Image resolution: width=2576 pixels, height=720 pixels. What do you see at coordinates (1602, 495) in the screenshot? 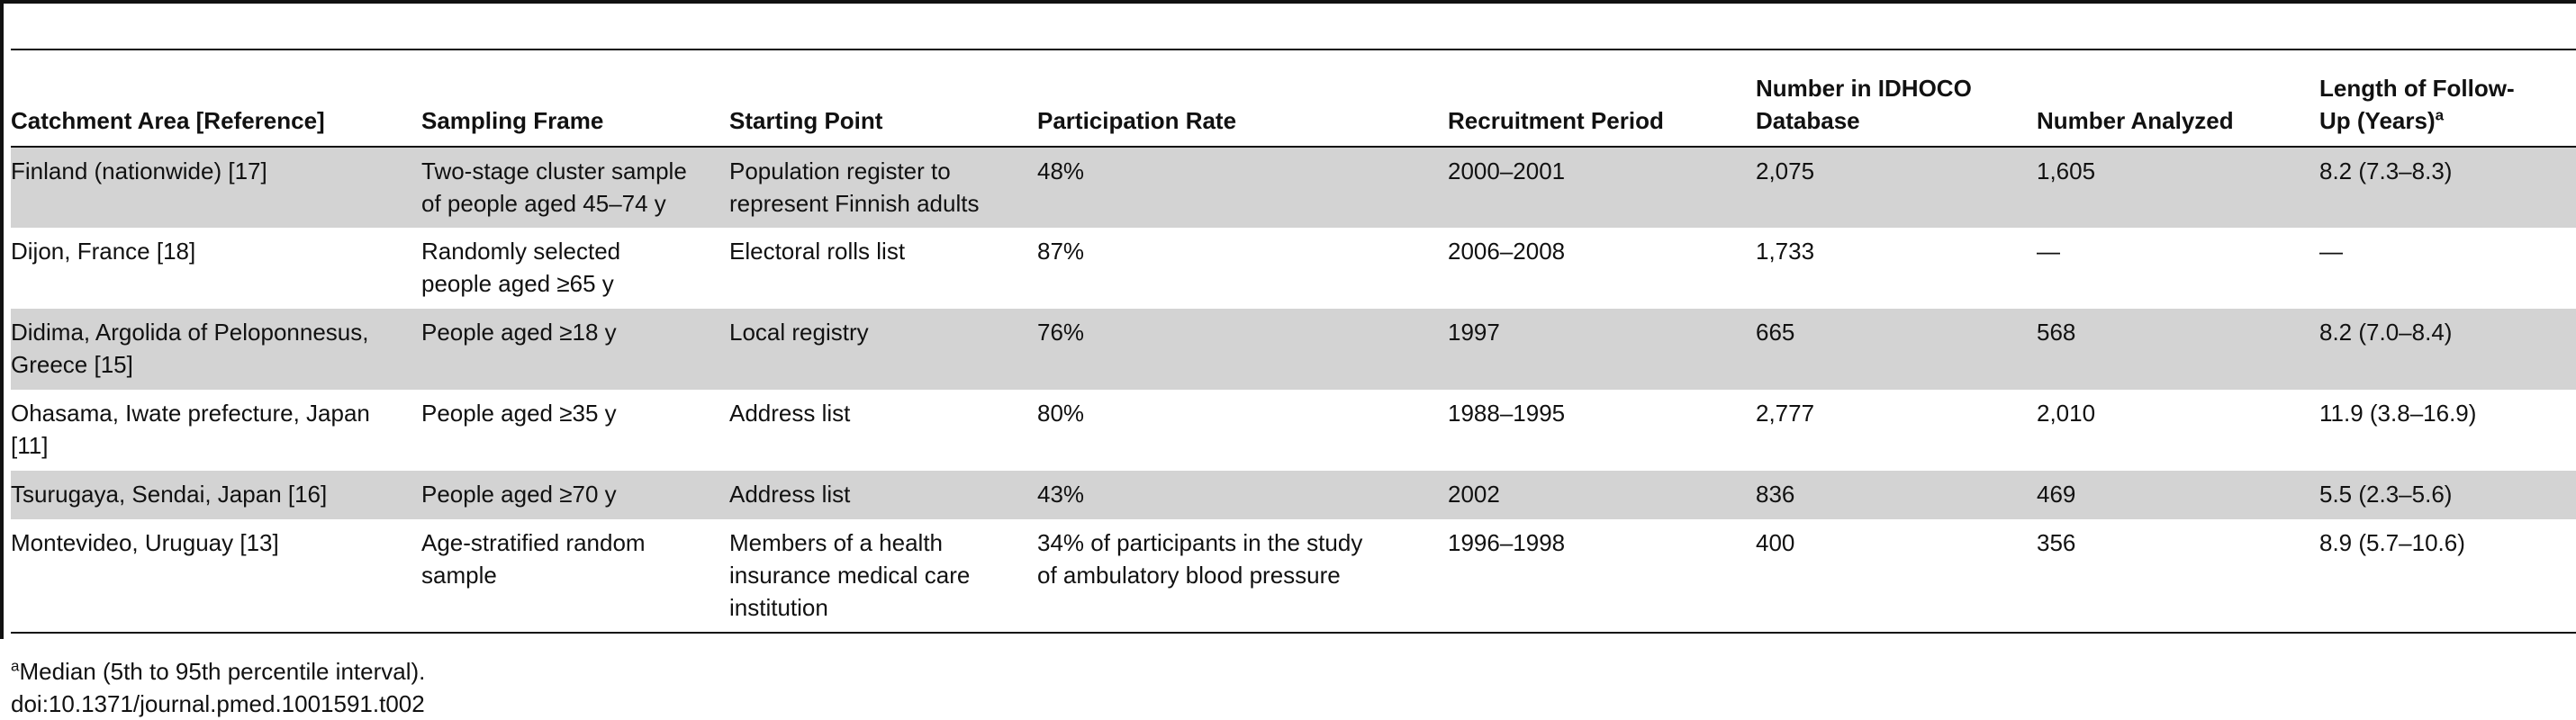
I see `table-cell-recruitment: 2002` at bounding box center [1602, 495].